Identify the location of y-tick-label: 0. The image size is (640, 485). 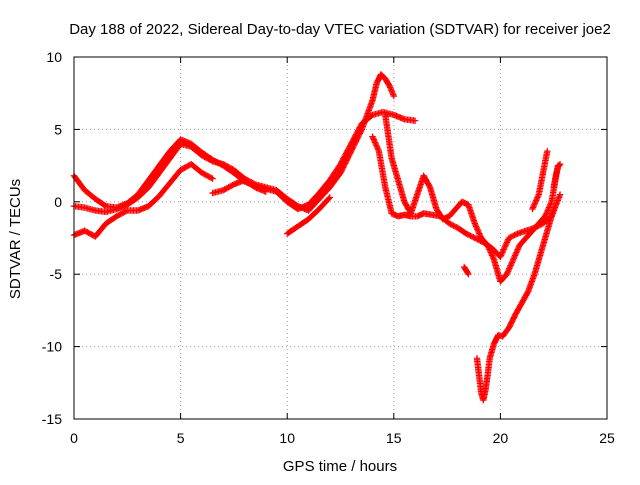
(58, 202).